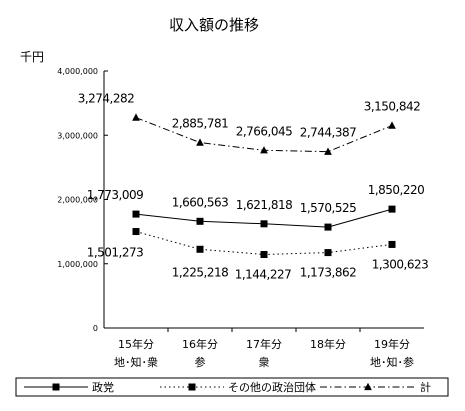  Describe the element at coordinates (77, 135) in the screenshot. I see `y-tick-label: 3,000,000` at that location.